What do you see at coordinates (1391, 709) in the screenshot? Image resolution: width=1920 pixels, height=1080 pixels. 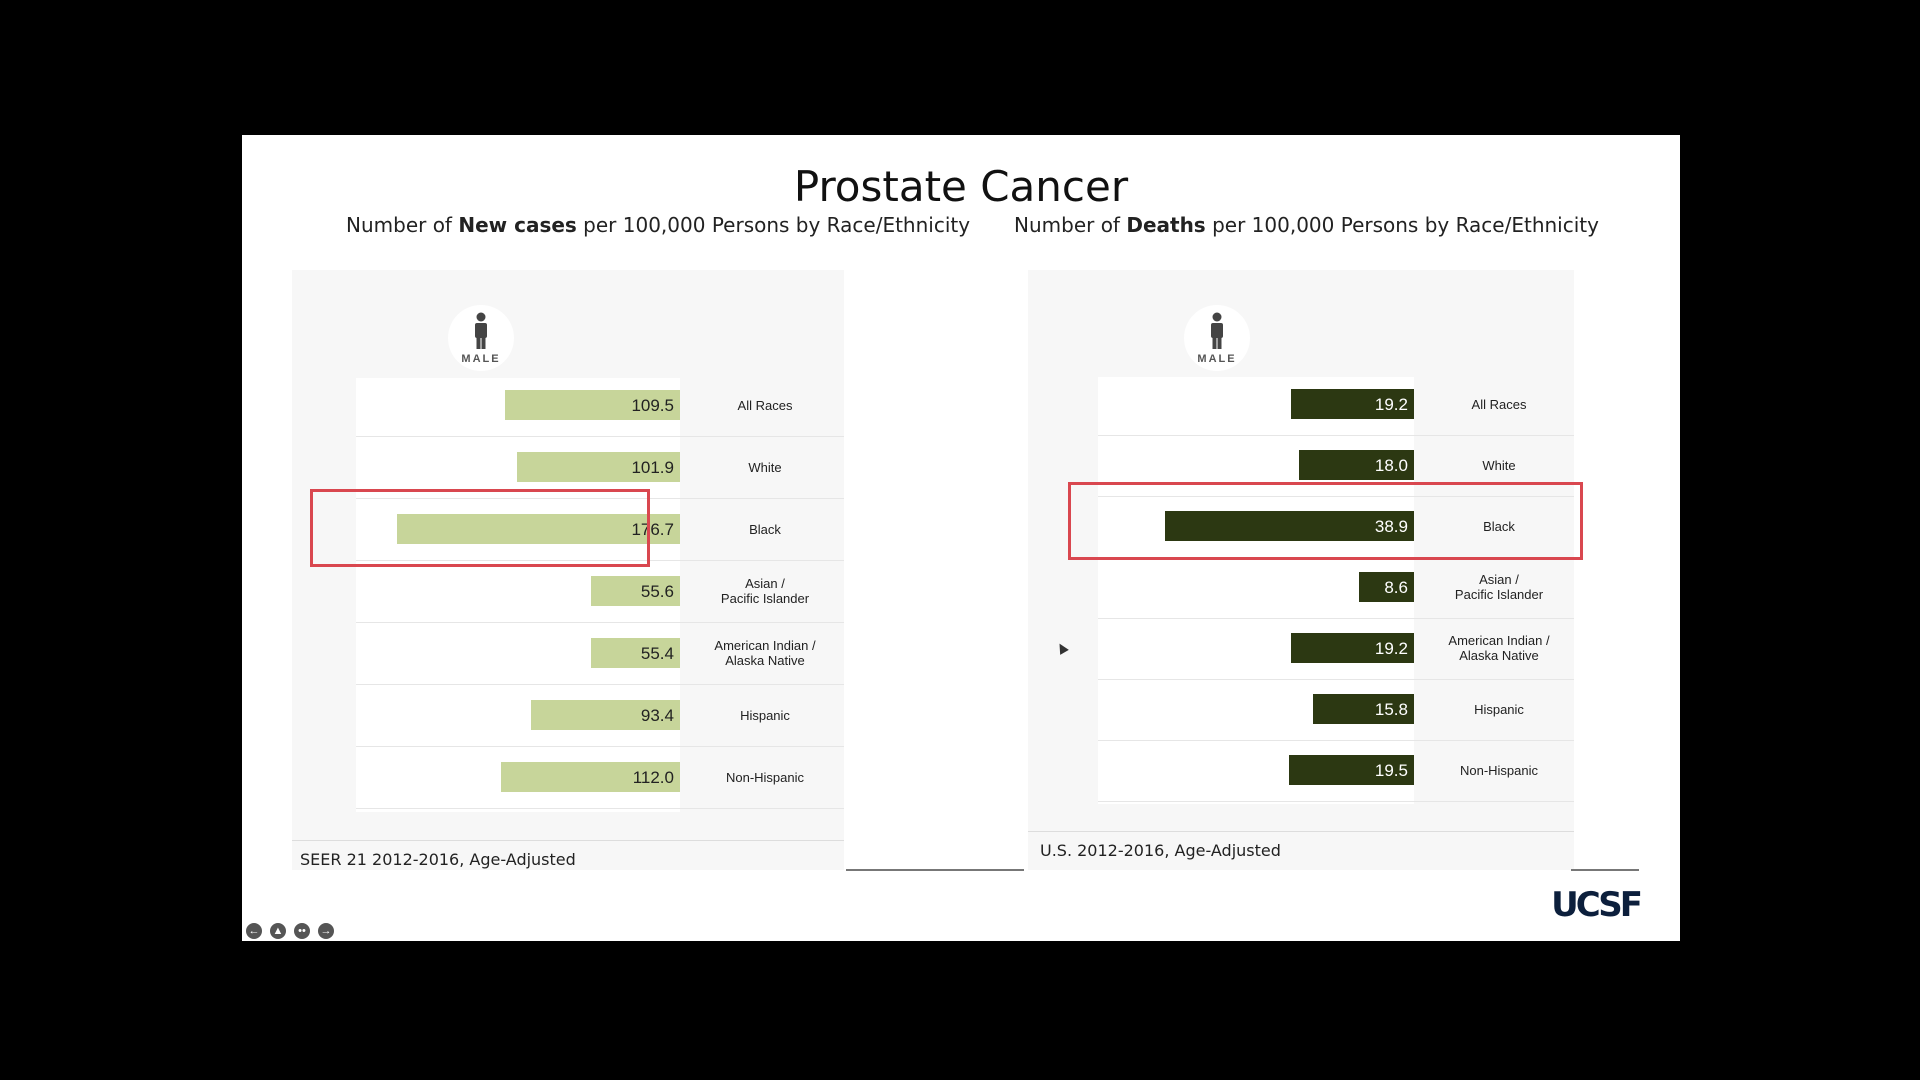 I see `bar-value-label: 15.8` at bounding box center [1391, 709].